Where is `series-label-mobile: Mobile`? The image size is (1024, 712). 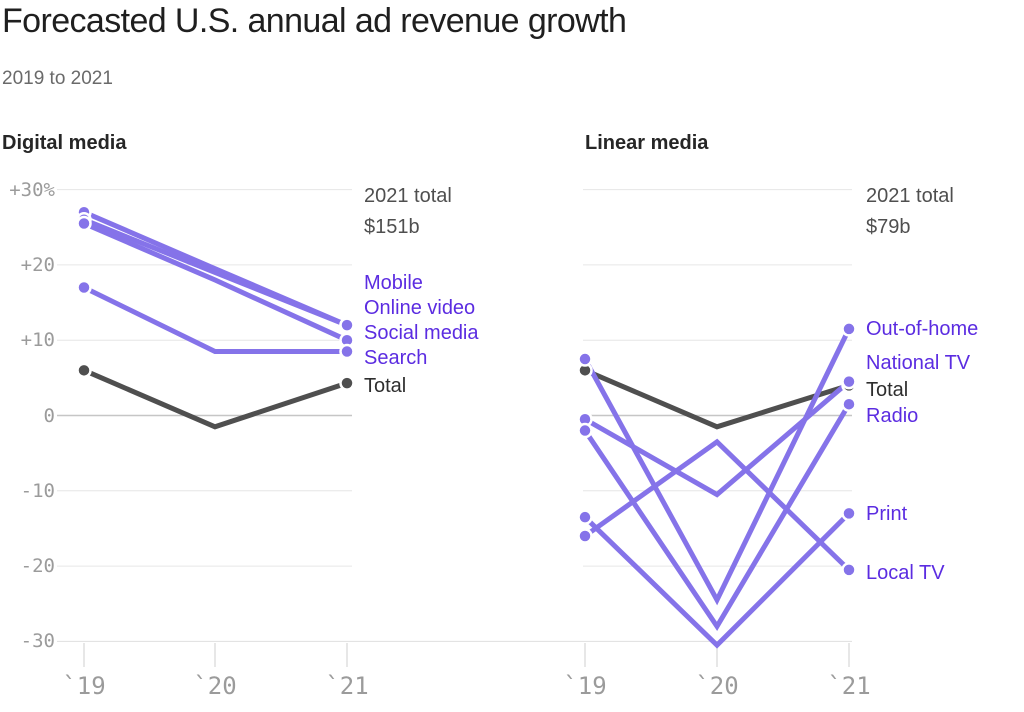 series-label-mobile: Mobile is located at coordinates (393, 283).